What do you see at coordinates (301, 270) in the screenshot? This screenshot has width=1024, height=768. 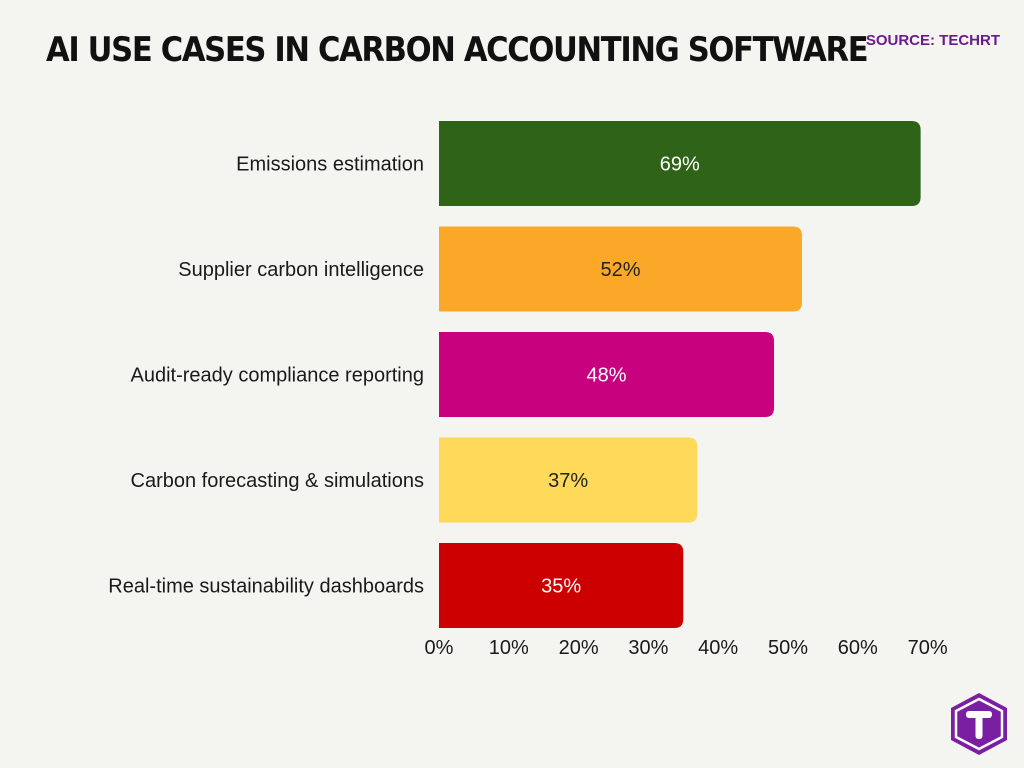 I see `category-label: Supplier carbon intelligence` at bounding box center [301, 270].